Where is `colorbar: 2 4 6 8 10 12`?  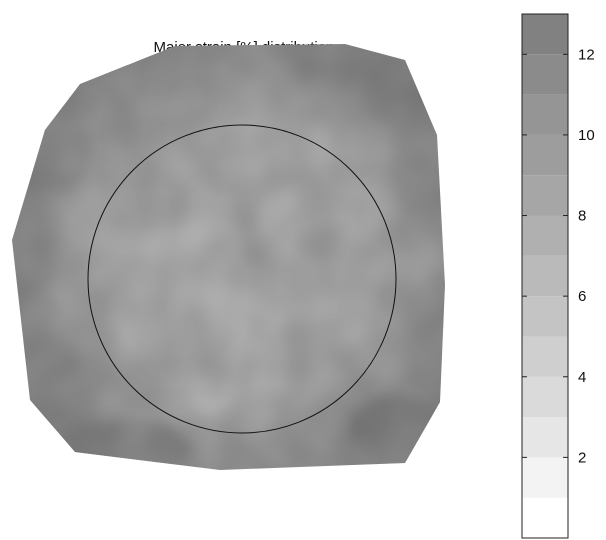
colorbar: 2 4 6 8 10 12 is located at coordinates (558, 276).